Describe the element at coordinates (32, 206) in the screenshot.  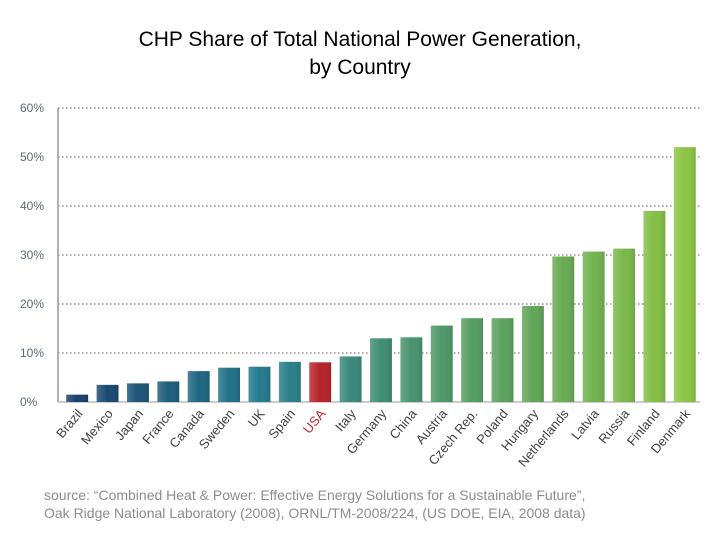
I see `y-tick-label: 40%` at that location.